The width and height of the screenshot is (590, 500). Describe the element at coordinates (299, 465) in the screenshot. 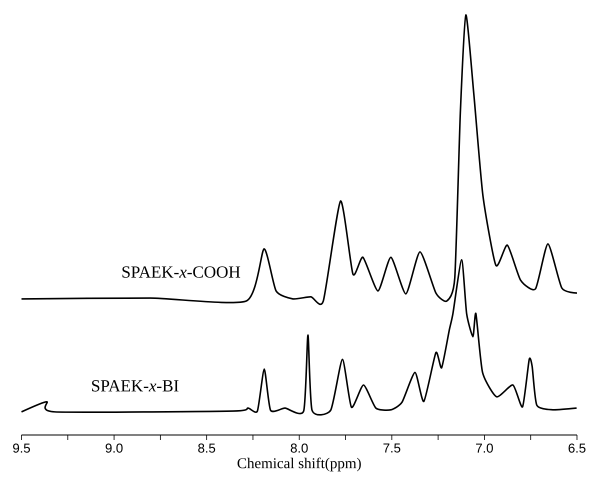

I see `x-axis-title: Chemical shift(ppm)` at that location.